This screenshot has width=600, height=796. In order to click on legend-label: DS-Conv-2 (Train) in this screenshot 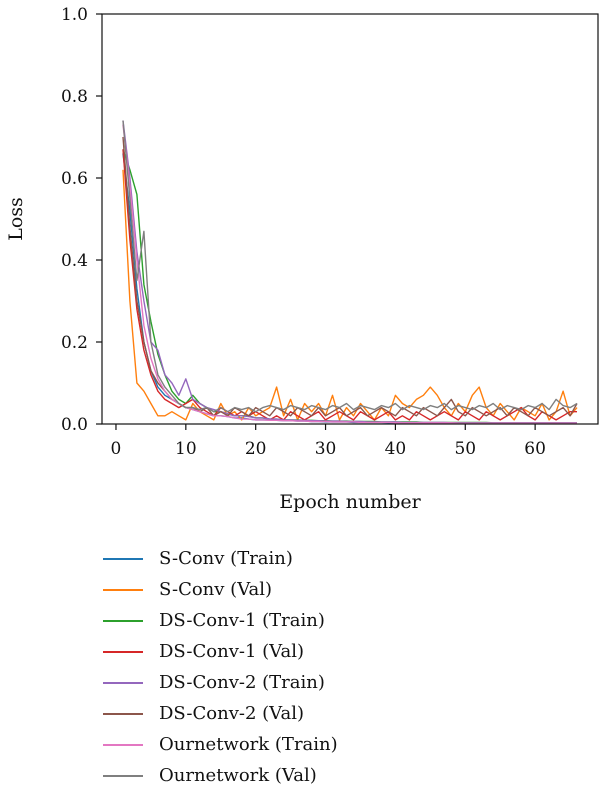, I will do `click(242, 682)`.